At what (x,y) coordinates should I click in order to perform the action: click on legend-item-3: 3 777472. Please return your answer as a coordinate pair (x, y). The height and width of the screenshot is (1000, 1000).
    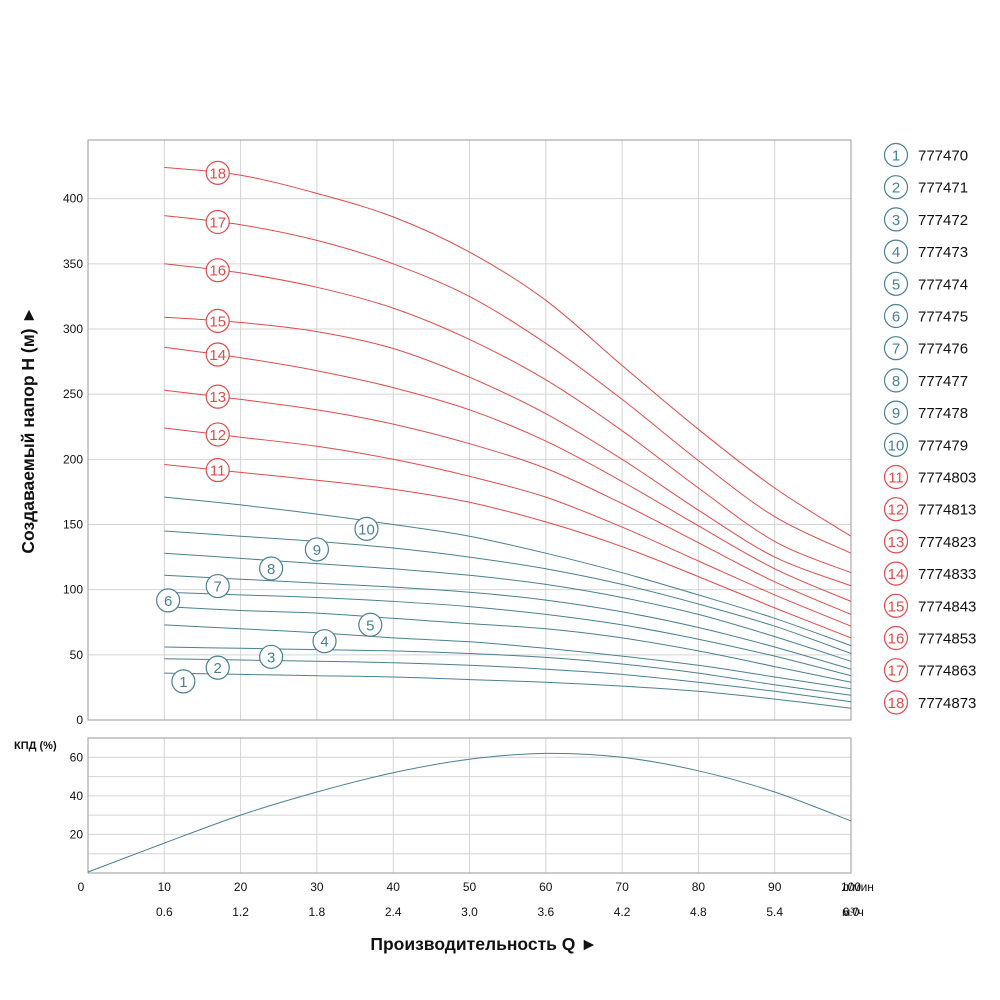
    Looking at the image, I should click on (925, 219).